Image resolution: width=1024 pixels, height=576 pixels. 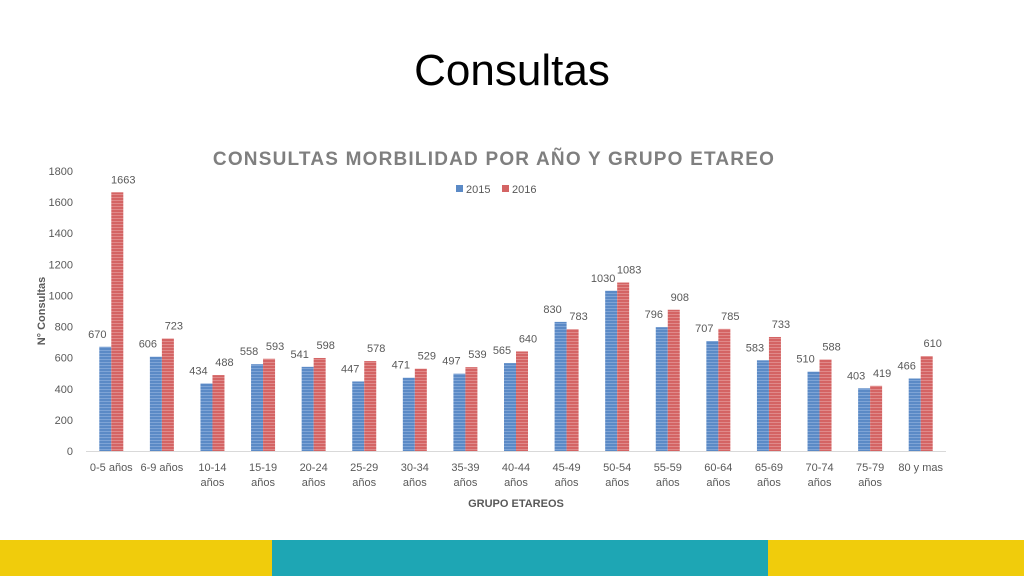 What do you see at coordinates (64, 328) in the screenshot?
I see `y-tick-label: 800` at bounding box center [64, 328].